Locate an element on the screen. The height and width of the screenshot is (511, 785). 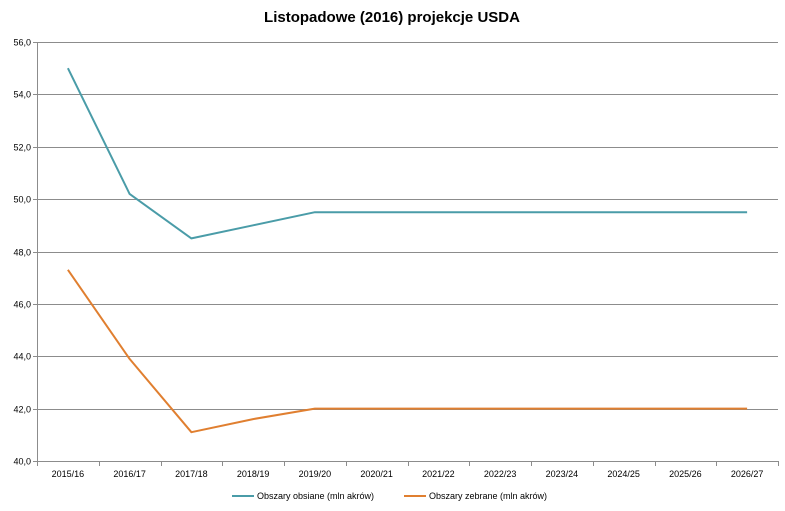
y-tick-label: 56,0 is located at coordinates (22, 43).